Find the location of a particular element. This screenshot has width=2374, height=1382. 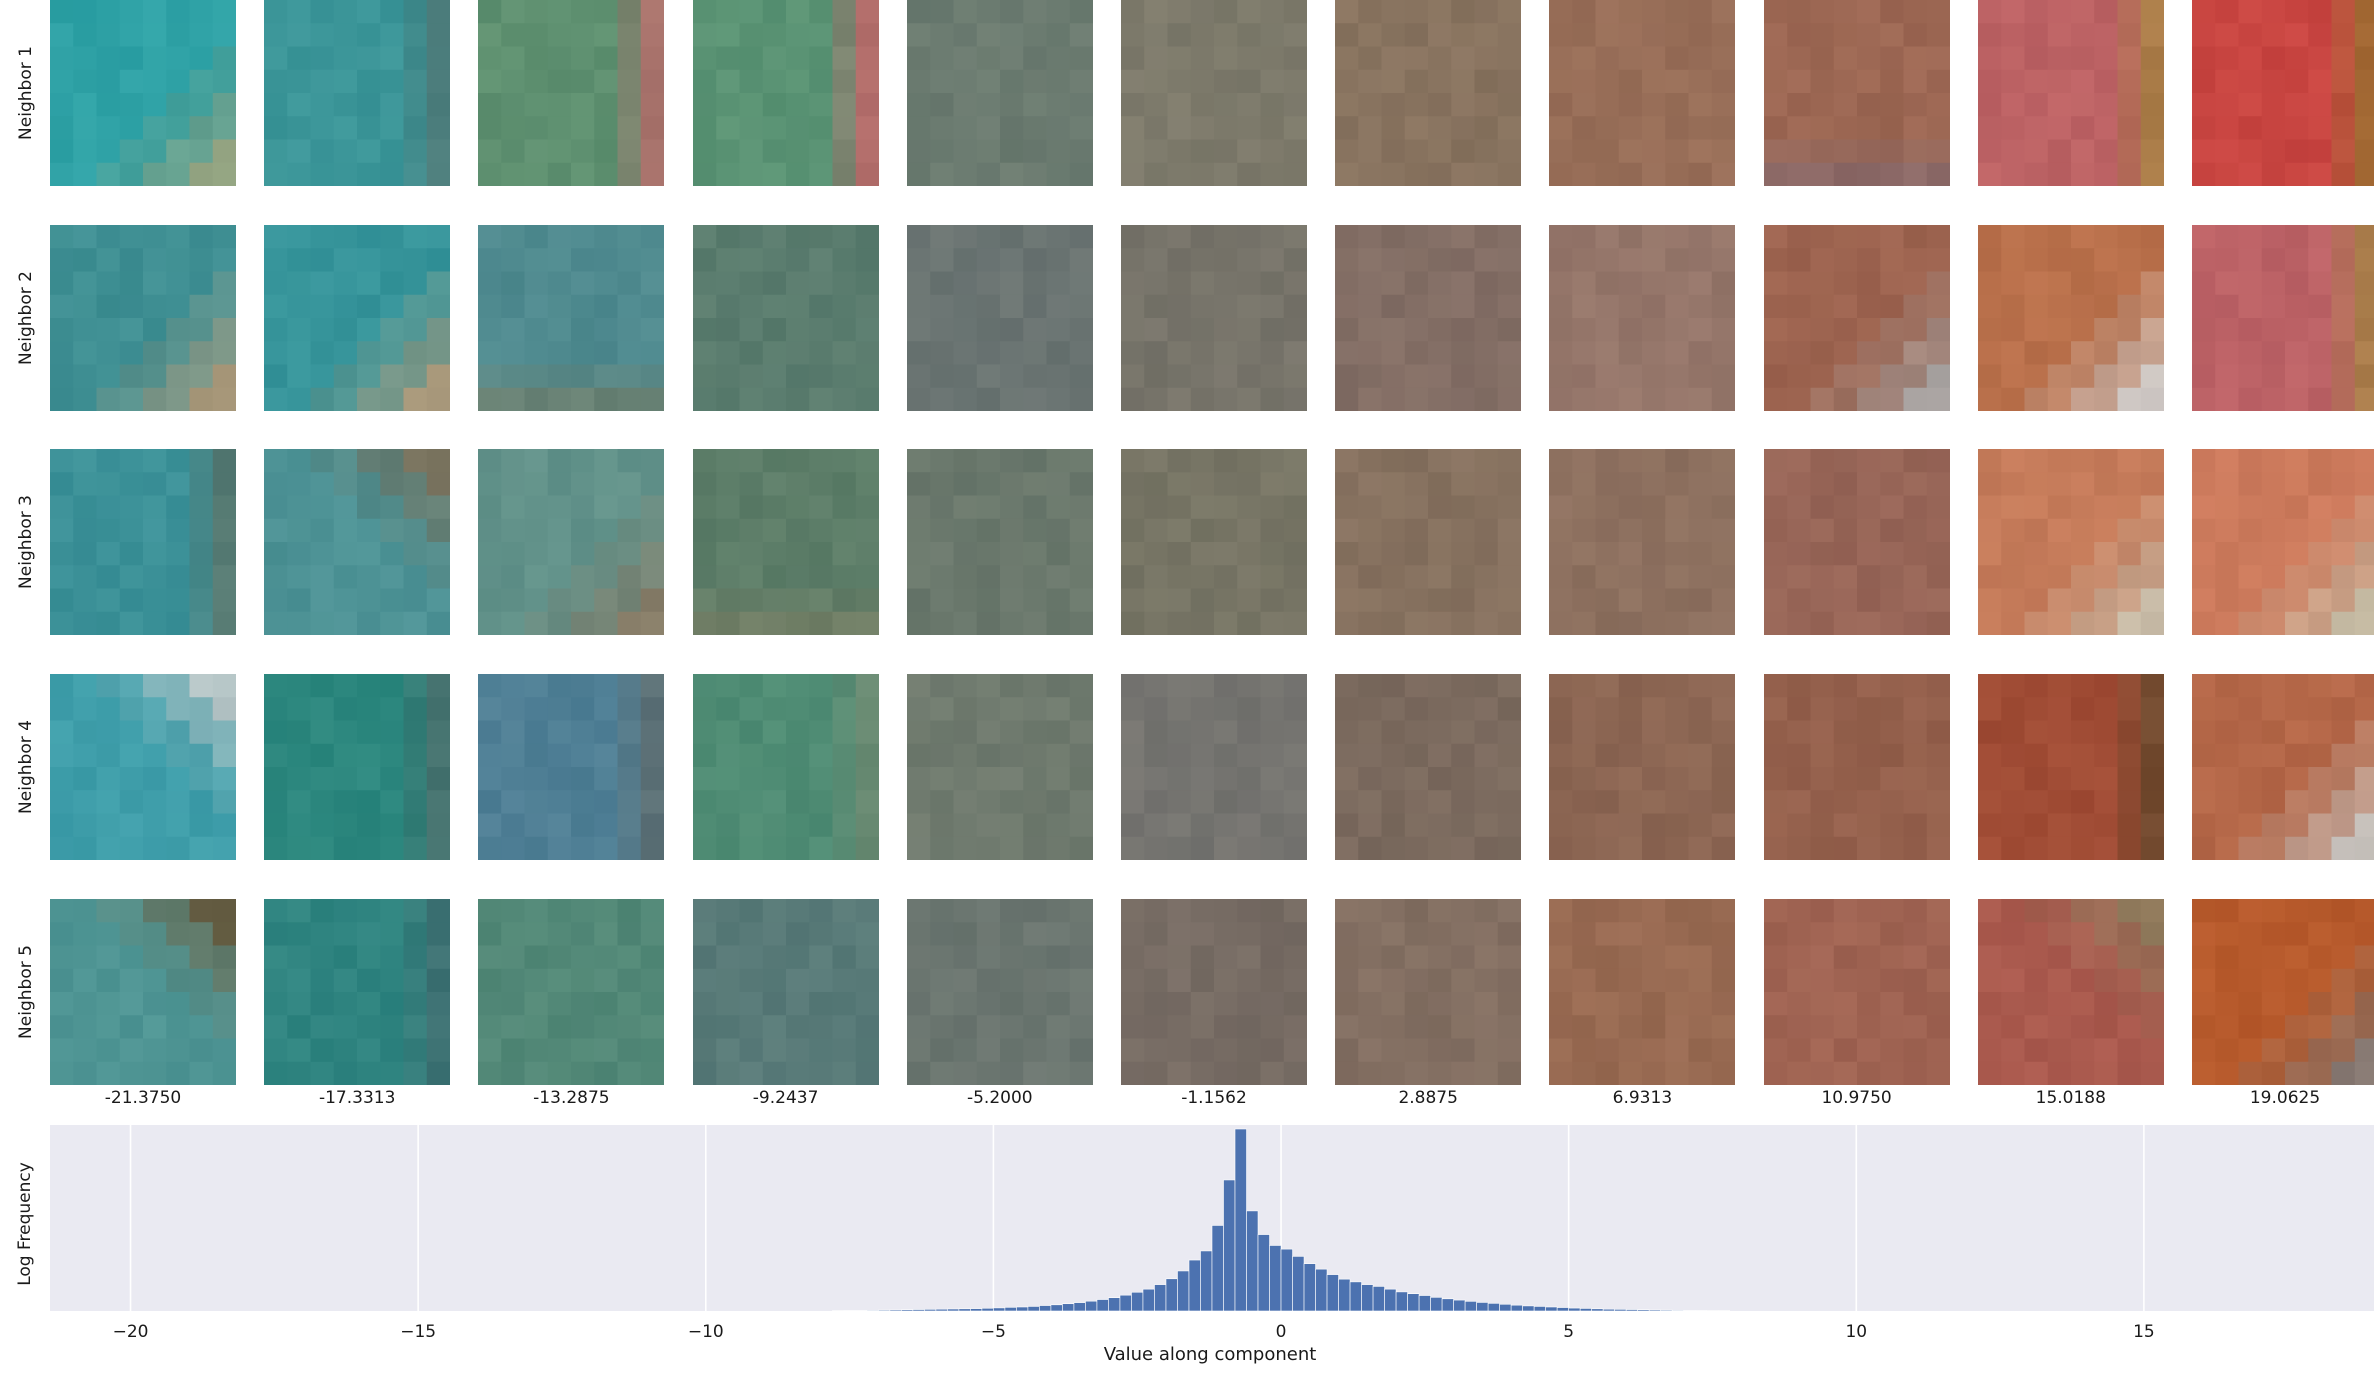

x-tick-label-3: −5 is located at coordinates (993, 1332).